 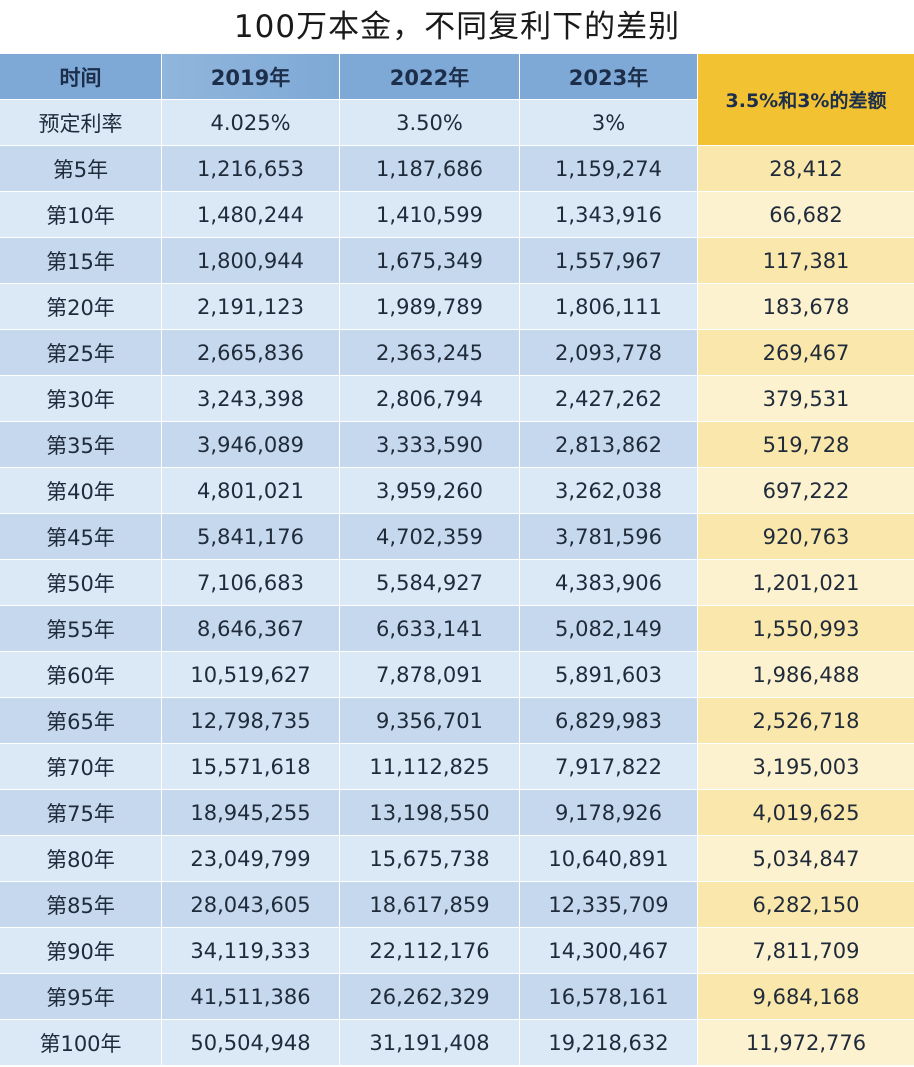 What do you see at coordinates (430, 306) in the screenshot?
I see `value-2022-cell: 1,989,789` at bounding box center [430, 306].